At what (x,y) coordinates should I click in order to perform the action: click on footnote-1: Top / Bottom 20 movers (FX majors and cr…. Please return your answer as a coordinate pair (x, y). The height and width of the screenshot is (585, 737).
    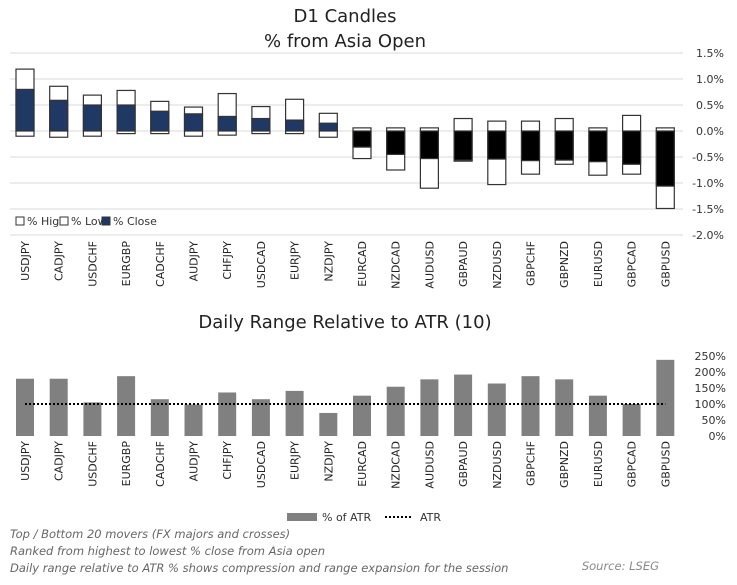
    Looking at the image, I should click on (150, 534).